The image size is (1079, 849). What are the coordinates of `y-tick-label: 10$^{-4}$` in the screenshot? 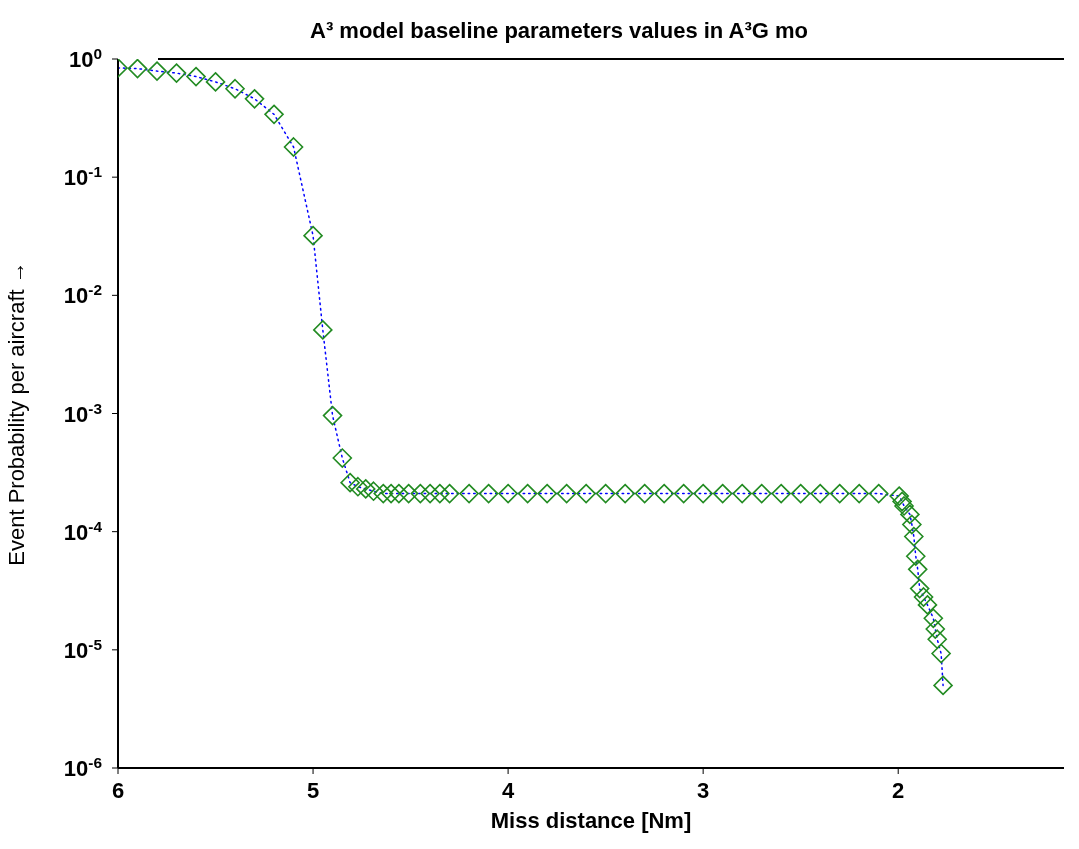 It's located at (83, 531).